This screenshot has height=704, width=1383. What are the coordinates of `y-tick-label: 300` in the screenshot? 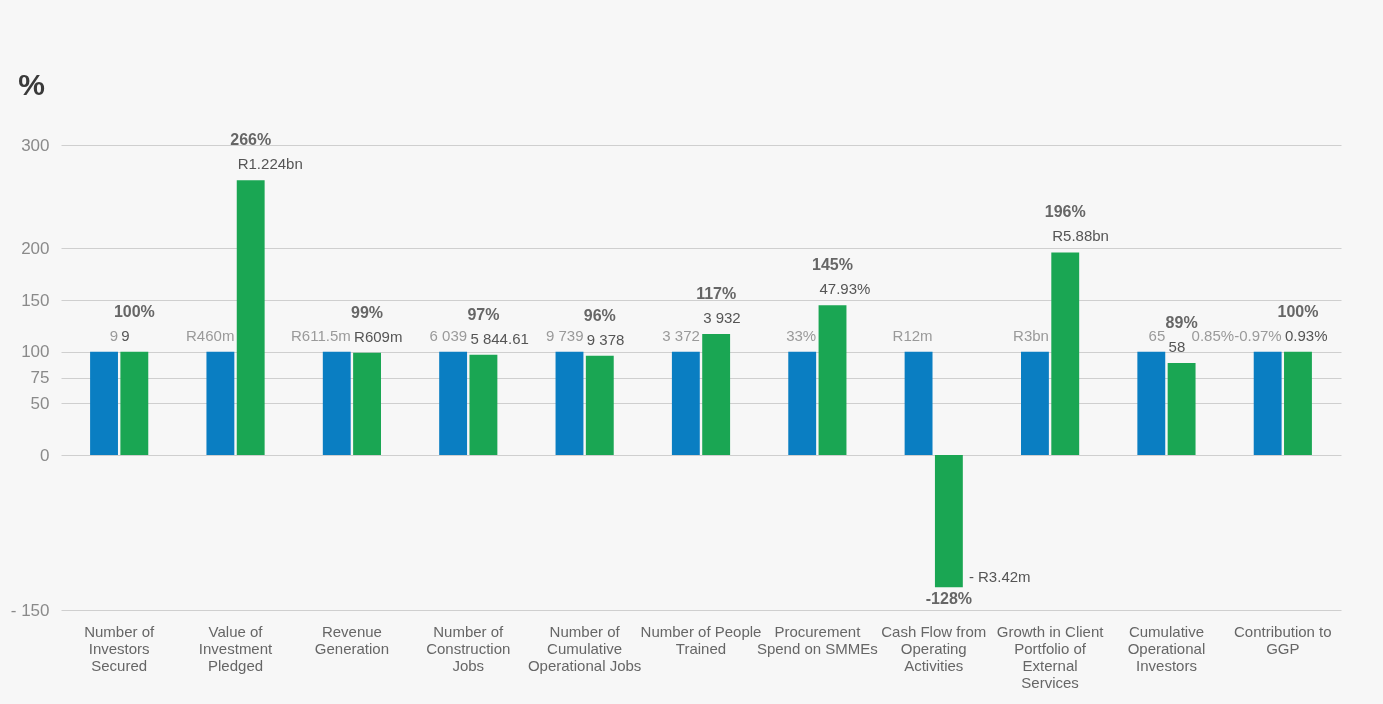 It's located at (35, 145).